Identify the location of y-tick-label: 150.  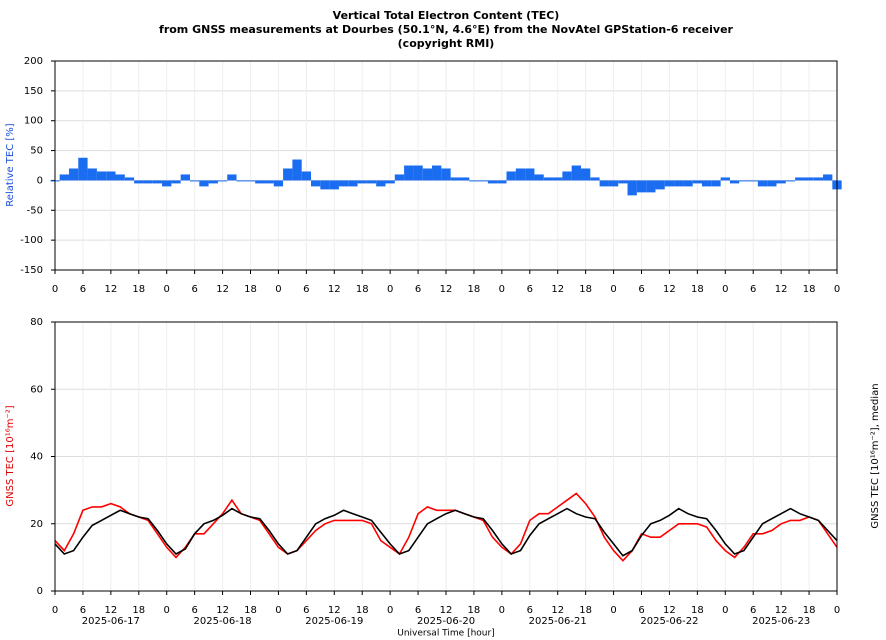
(33, 91).